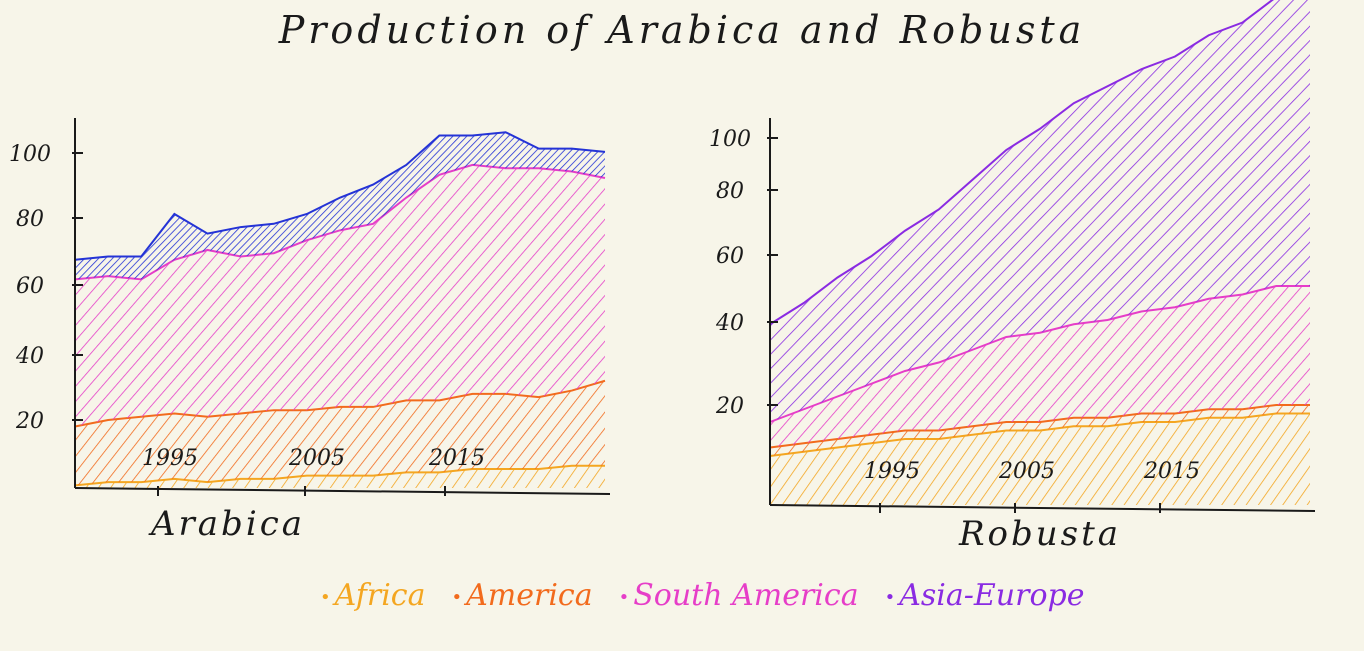 This screenshot has width=1364, height=651. What do you see at coordinates (340, 433) in the screenshot?
I see `arabica-area-america` at bounding box center [340, 433].